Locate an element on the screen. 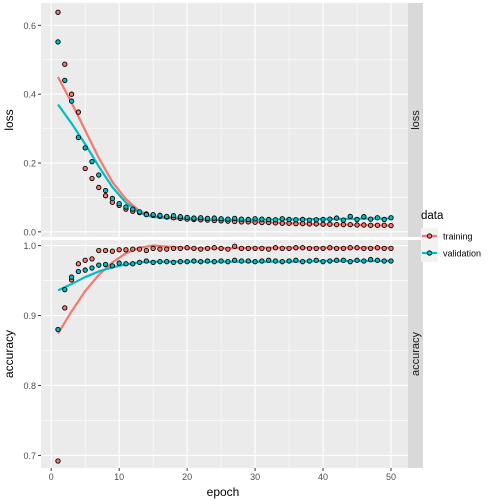  strip-label: loss is located at coordinates (416, 120).